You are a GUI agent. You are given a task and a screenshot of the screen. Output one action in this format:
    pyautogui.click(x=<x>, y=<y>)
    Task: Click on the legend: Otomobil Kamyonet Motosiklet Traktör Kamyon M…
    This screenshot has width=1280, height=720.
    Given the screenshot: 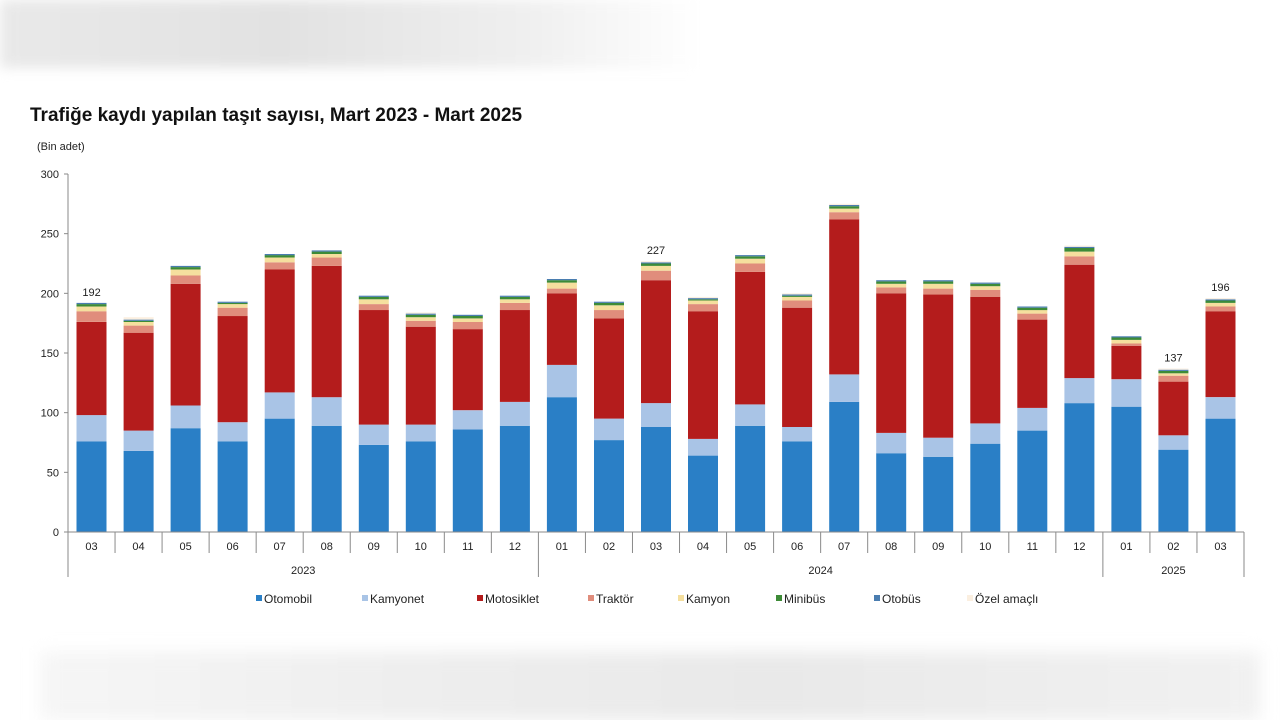 What is the action you would take?
    pyautogui.click(x=647, y=599)
    